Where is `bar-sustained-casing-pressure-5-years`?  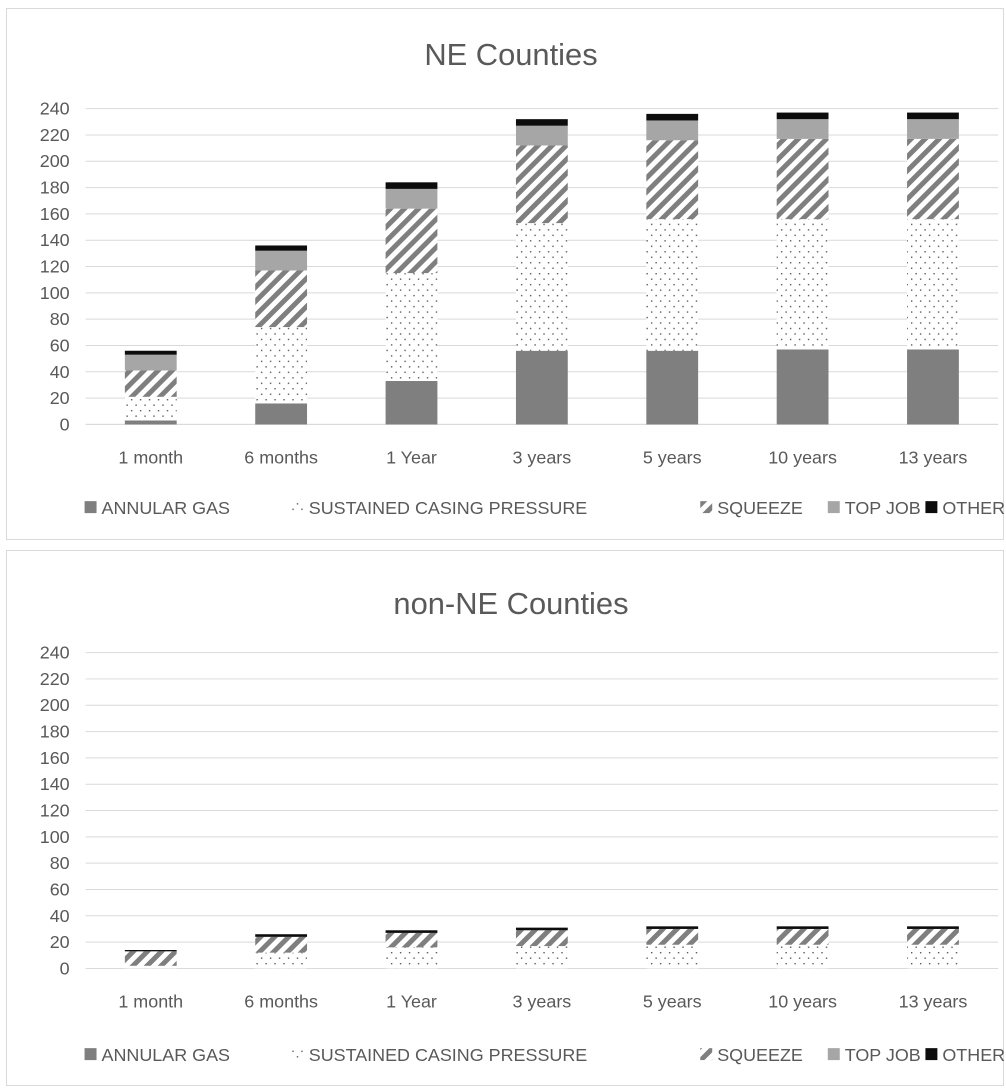
bar-sustained-casing-pressure-5-years is located at coordinates (672, 956).